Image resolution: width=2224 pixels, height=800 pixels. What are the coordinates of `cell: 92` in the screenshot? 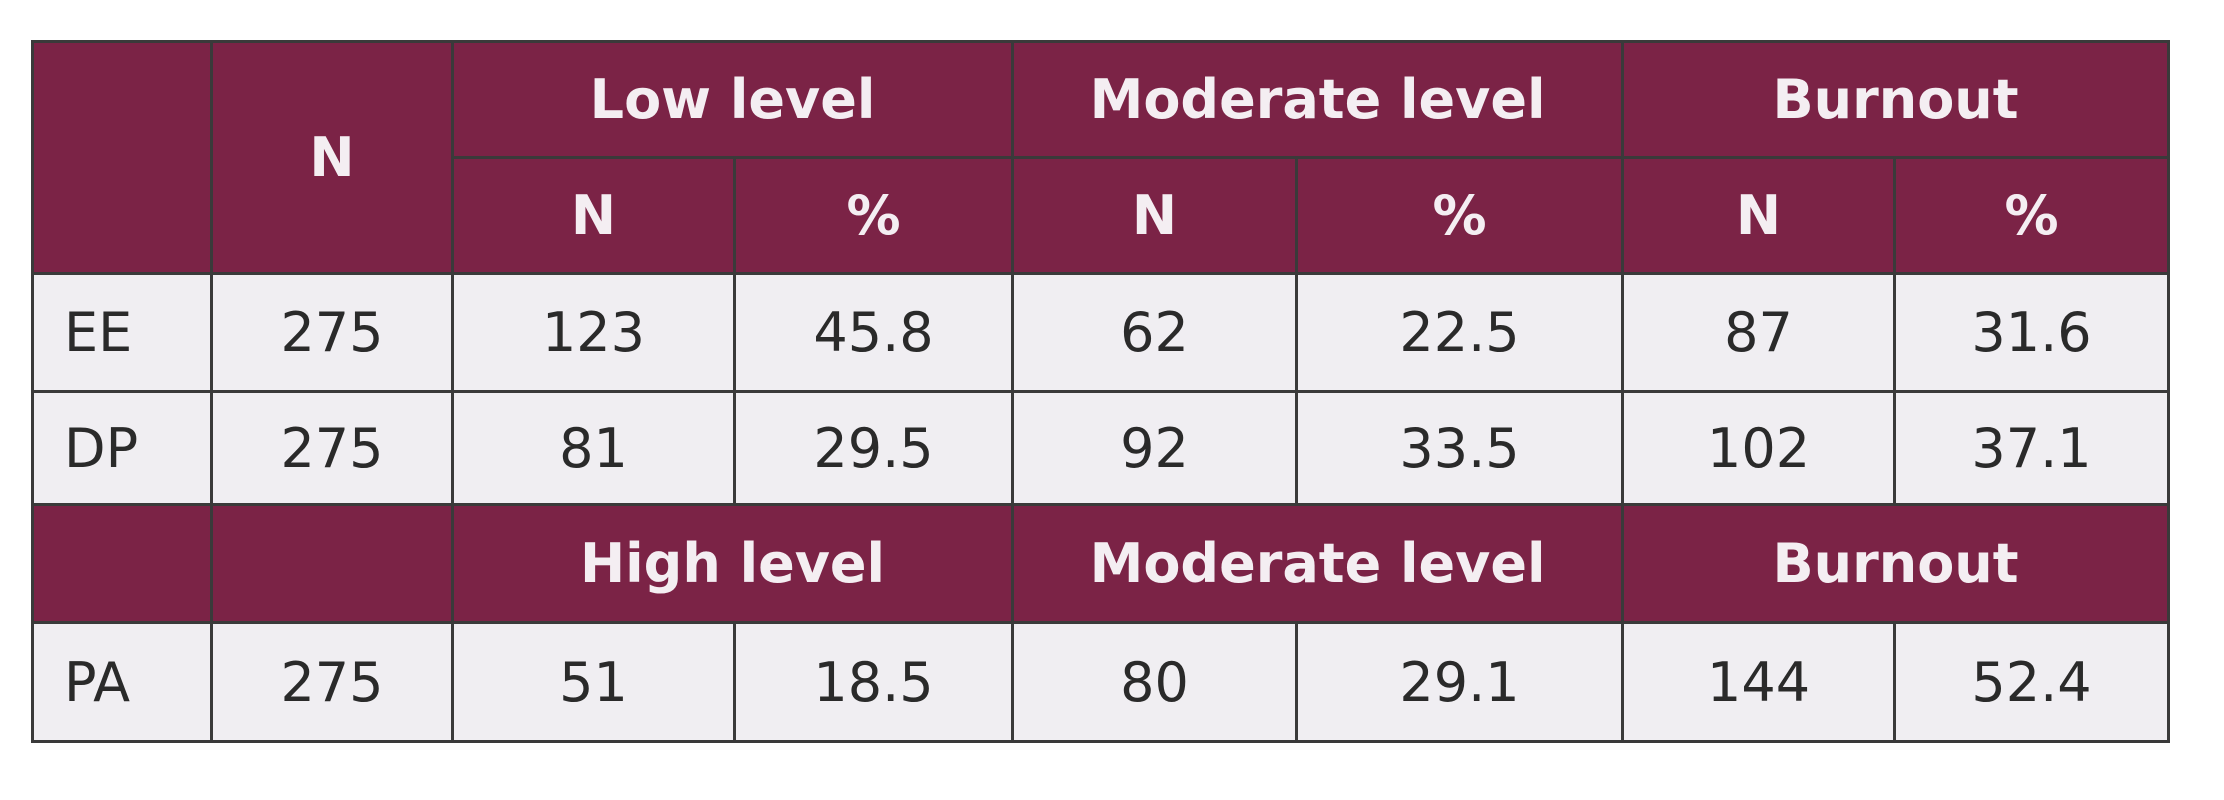 It's located at (1155, 448).